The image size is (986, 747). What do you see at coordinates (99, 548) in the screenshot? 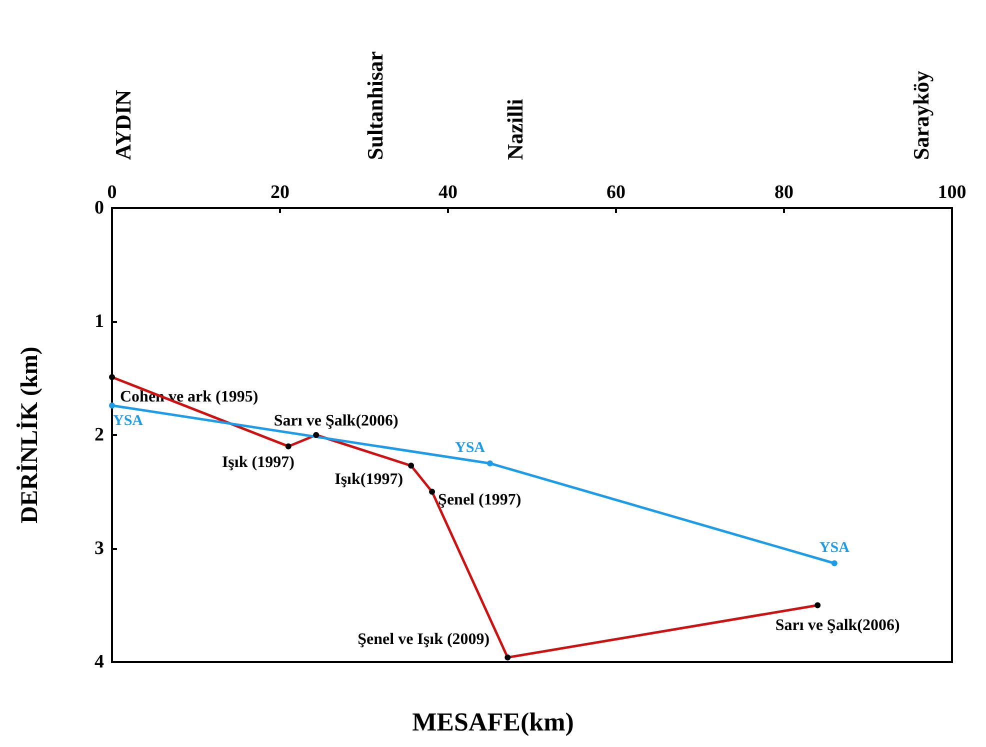
I see `y-tick-label: 3` at bounding box center [99, 548].